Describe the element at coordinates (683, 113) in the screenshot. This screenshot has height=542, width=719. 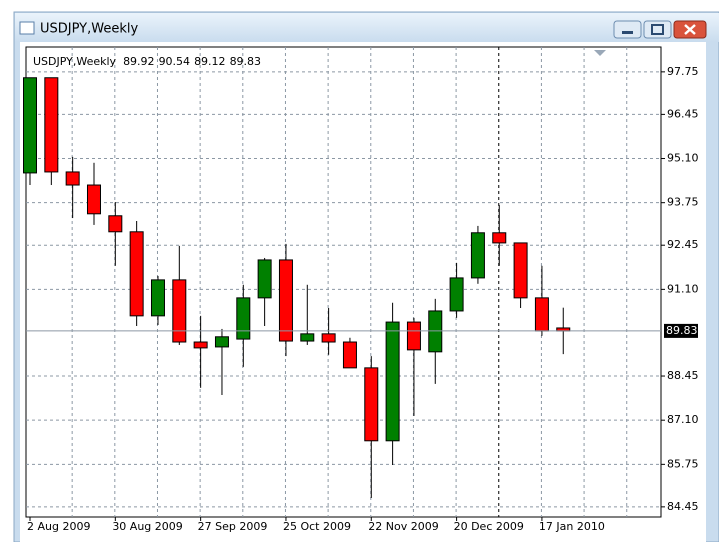
I see `y-tick-label: 96.45` at that location.